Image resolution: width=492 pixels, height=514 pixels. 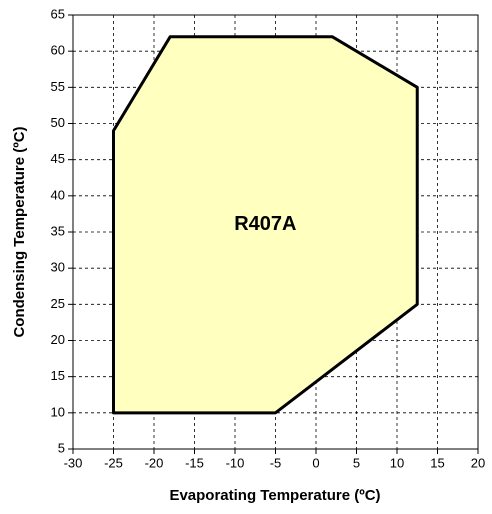 I want to click on x-tick-label: -10, so click(x=235, y=462).